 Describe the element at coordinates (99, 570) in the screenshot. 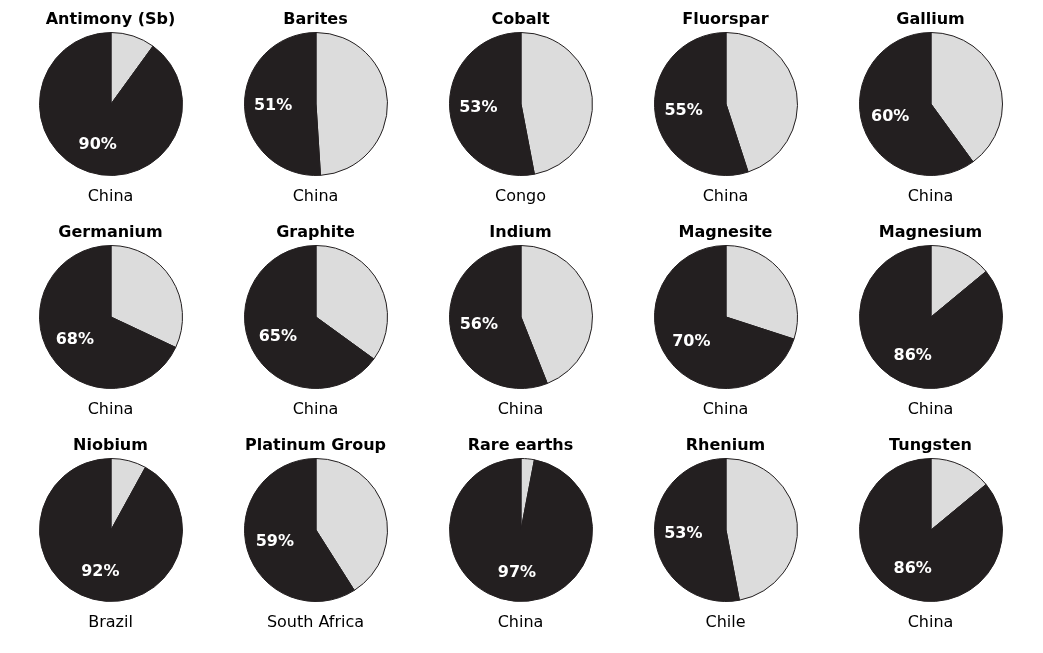

I see `data-label: 92%` at that location.